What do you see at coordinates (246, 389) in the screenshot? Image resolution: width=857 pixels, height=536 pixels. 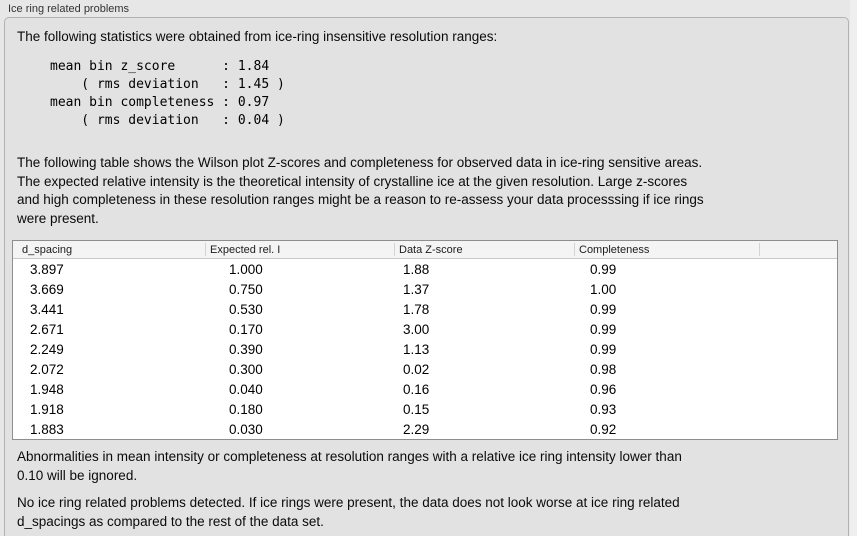 I see `table-cell: 0.040` at bounding box center [246, 389].